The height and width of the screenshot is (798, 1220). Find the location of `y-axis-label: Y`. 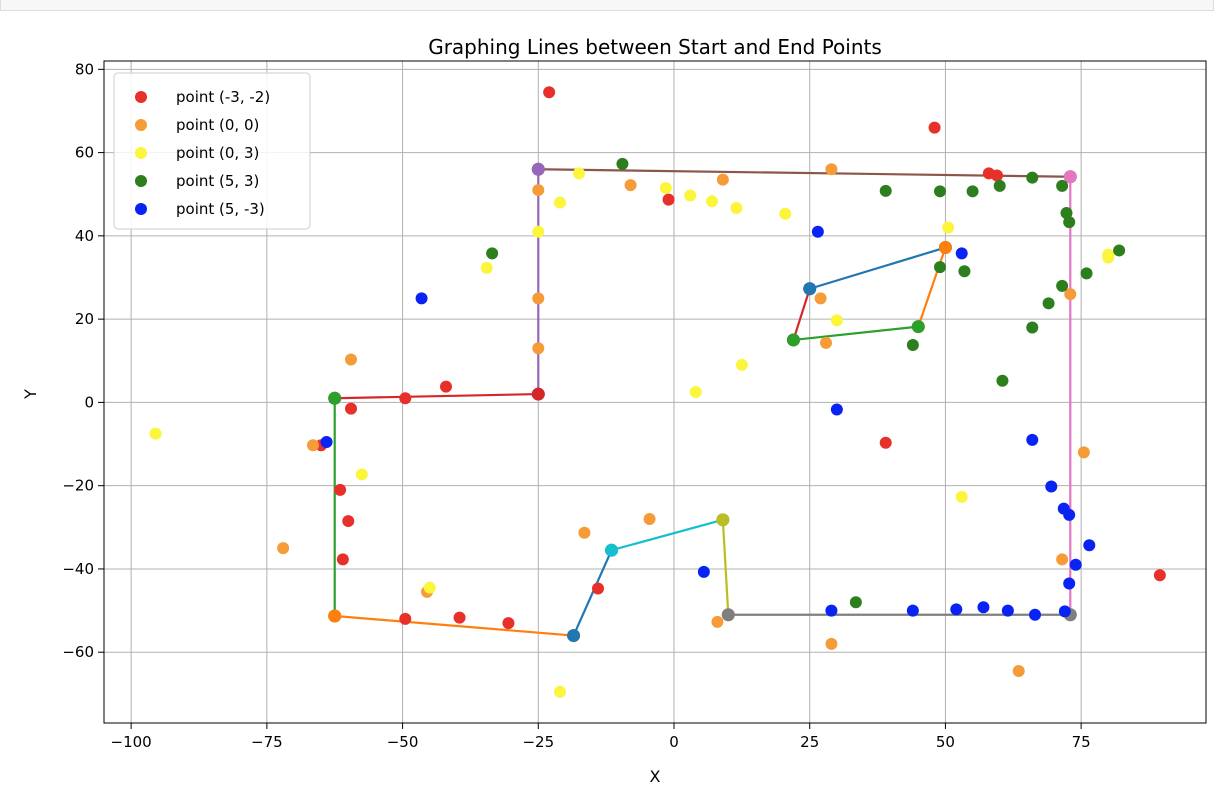

y-axis-label: Y is located at coordinates (30, 394).